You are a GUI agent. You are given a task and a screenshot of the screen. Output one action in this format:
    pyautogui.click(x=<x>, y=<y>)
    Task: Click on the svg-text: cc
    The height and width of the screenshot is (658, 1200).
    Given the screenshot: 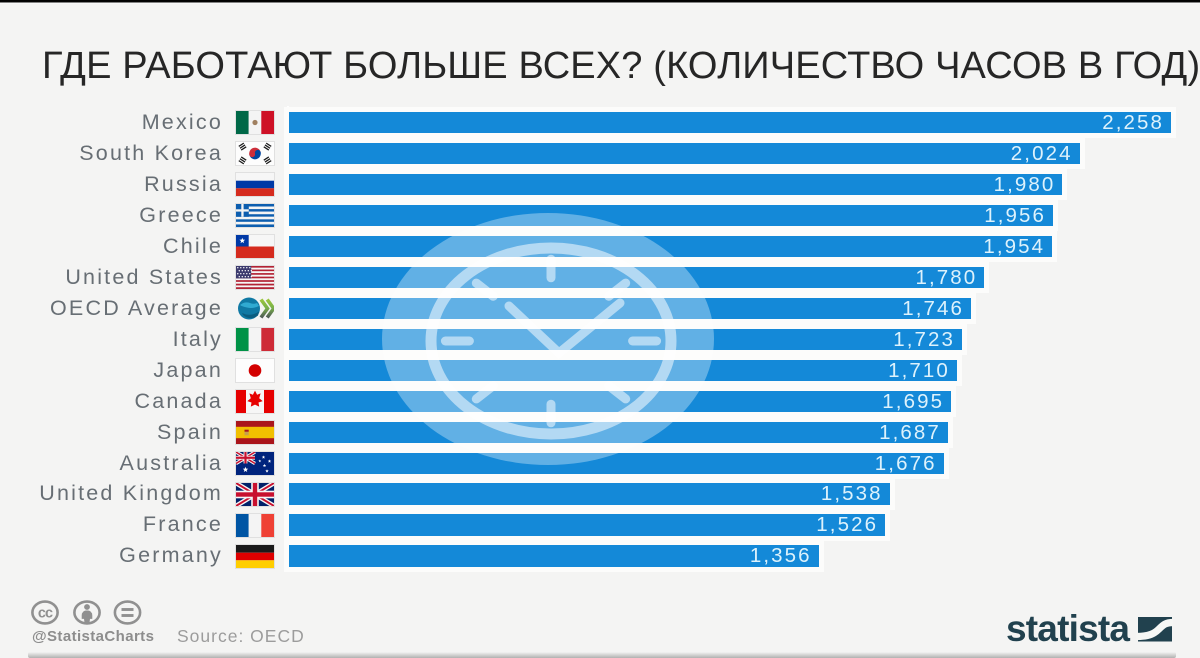 What is the action you would take?
    pyautogui.click(x=45, y=614)
    